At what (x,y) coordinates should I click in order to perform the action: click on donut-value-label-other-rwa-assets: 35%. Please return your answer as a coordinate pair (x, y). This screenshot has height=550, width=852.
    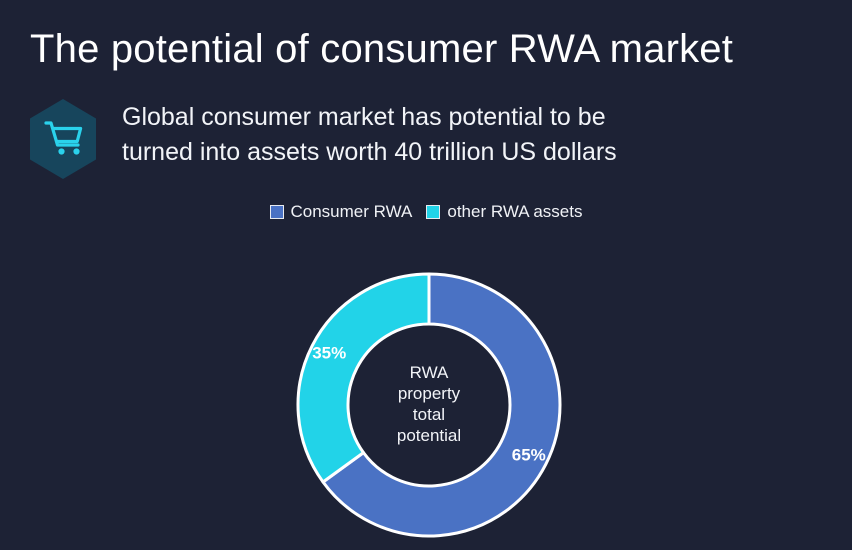
    Looking at the image, I should click on (329, 353).